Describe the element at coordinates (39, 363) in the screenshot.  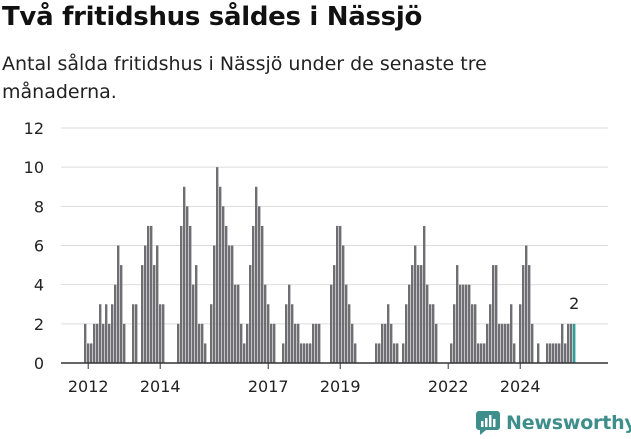
I see `y-tick-label: 0` at that location.